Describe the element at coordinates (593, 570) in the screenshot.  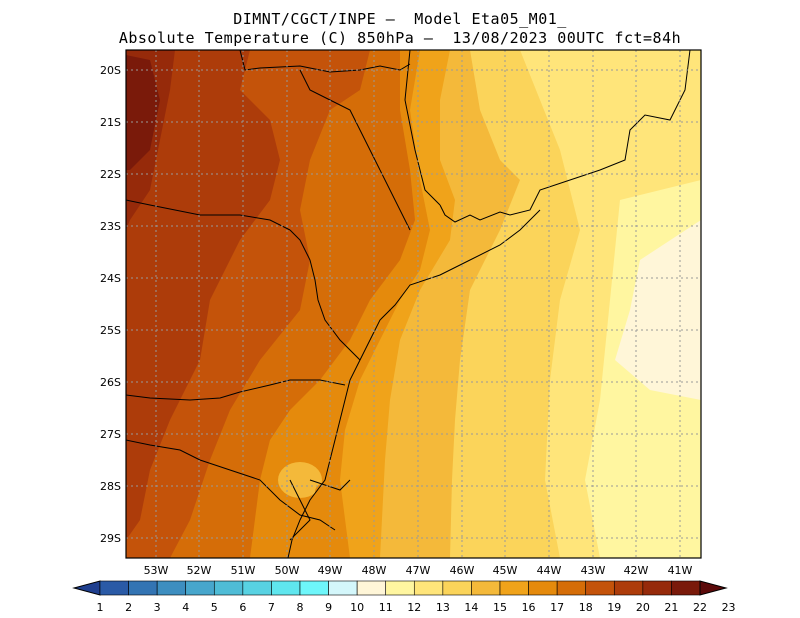
I see `lon-label: 43W` at that location.